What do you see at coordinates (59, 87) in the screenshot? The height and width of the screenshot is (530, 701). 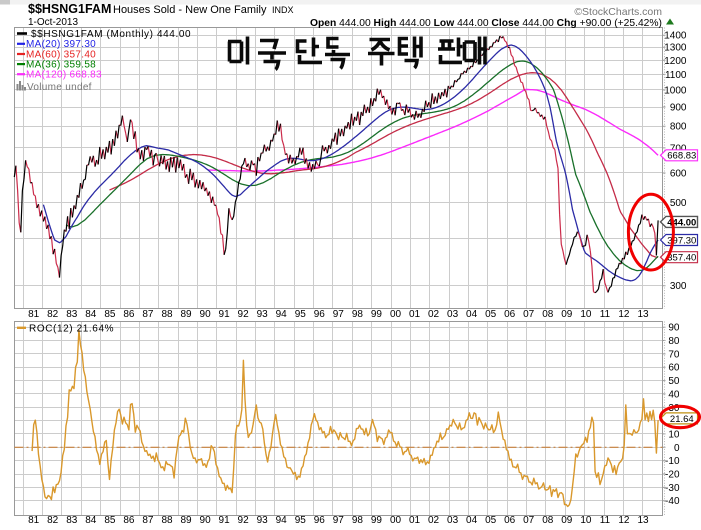 I see `svg-text: Volume undef` at bounding box center [59, 87].